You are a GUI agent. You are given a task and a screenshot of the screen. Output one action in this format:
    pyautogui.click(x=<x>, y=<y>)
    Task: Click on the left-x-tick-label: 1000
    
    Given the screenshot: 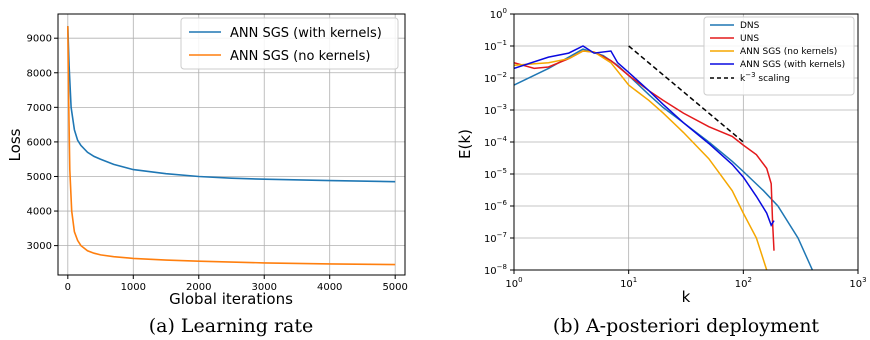 What is the action you would take?
    pyautogui.click(x=133, y=287)
    